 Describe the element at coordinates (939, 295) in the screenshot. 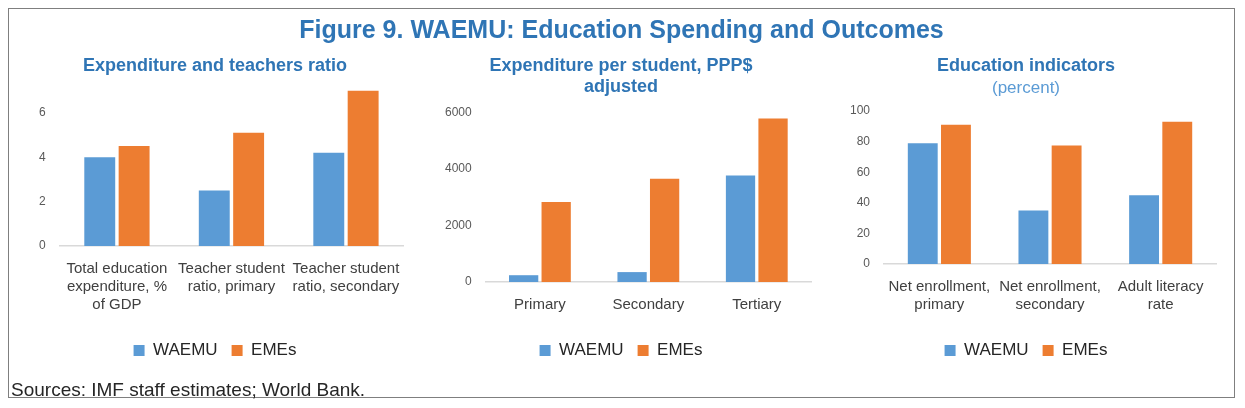

I see `x-tick-label: Net enrollment, primary` at that location.